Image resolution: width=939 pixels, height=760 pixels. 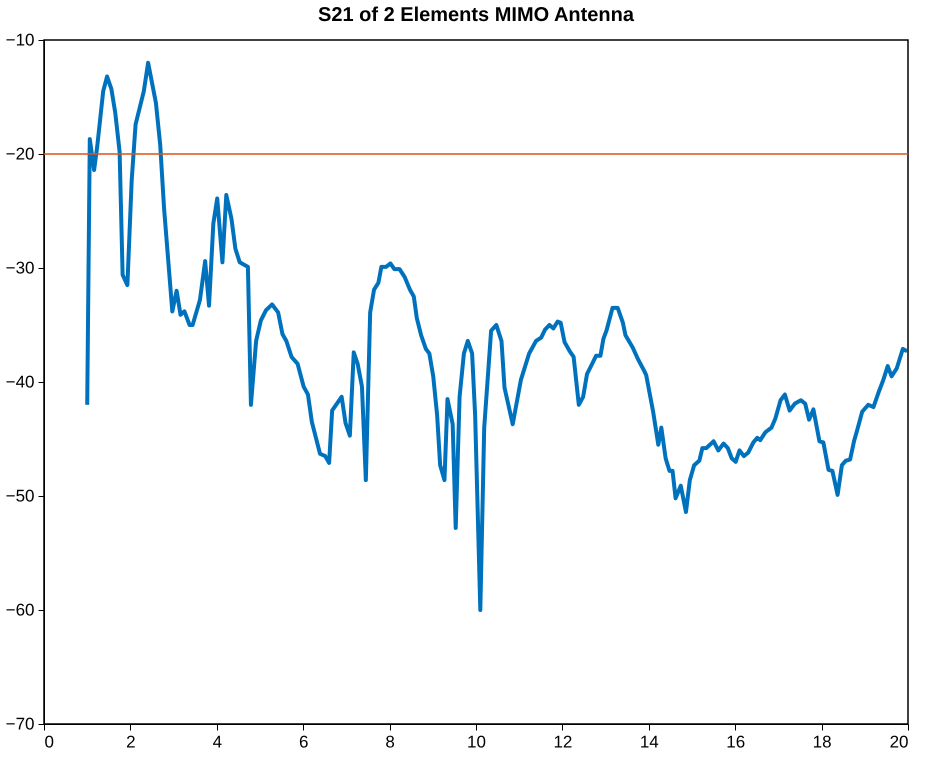 I want to click on y-tick-label: −70, so click(x=20, y=724).